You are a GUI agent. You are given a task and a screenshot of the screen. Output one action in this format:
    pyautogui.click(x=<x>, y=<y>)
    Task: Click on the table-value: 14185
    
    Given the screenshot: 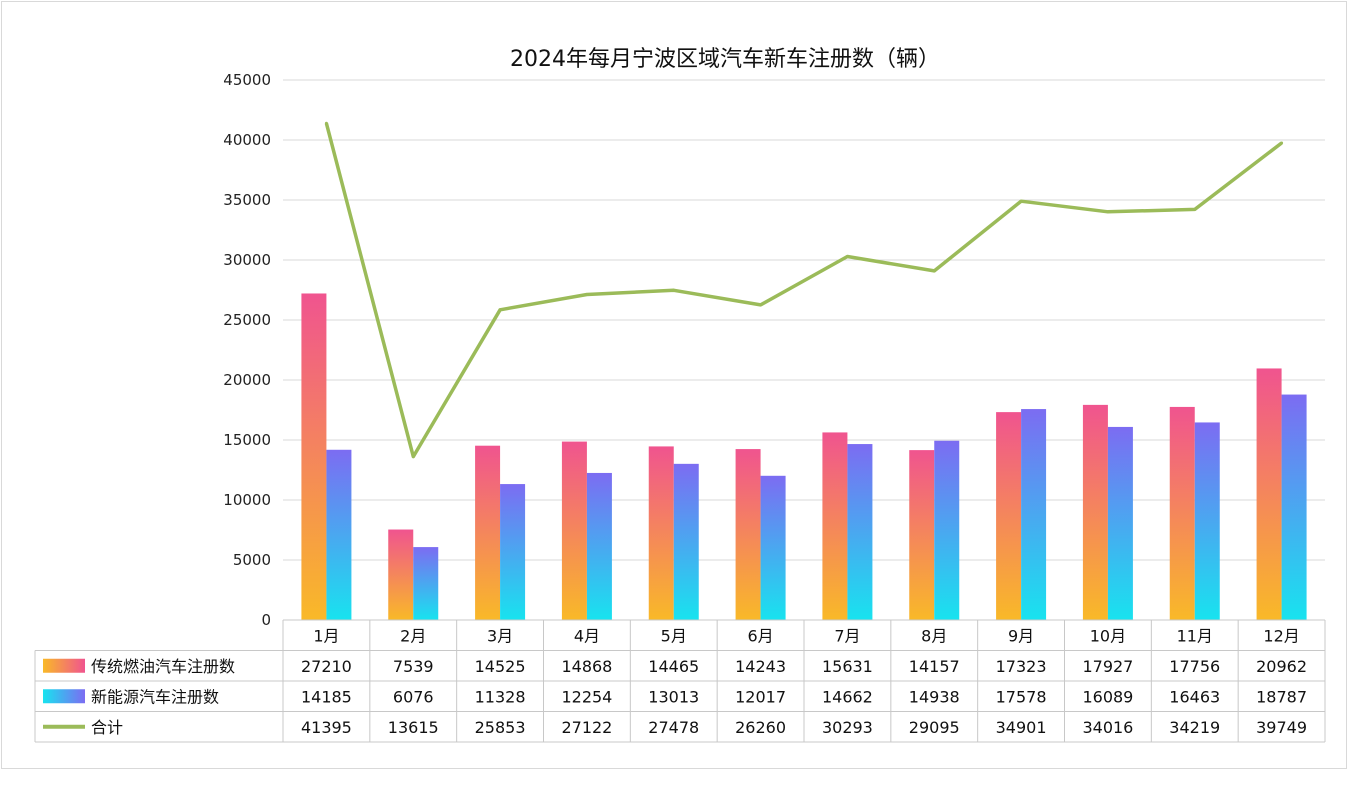 What is the action you would take?
    pyautogui.click(x=326, y=696)
    